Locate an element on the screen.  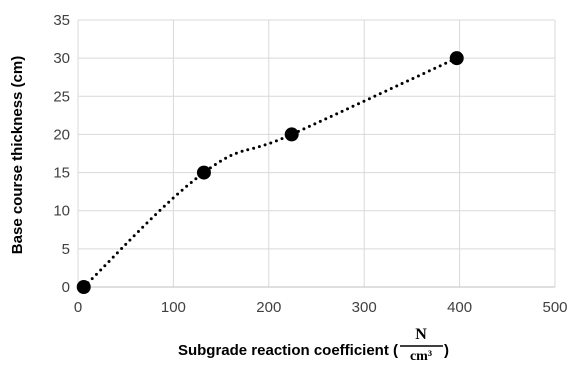
x-axis-title: Subgrade reaction coefficient ( N cm³ ) is located at coordinates (313, 345).